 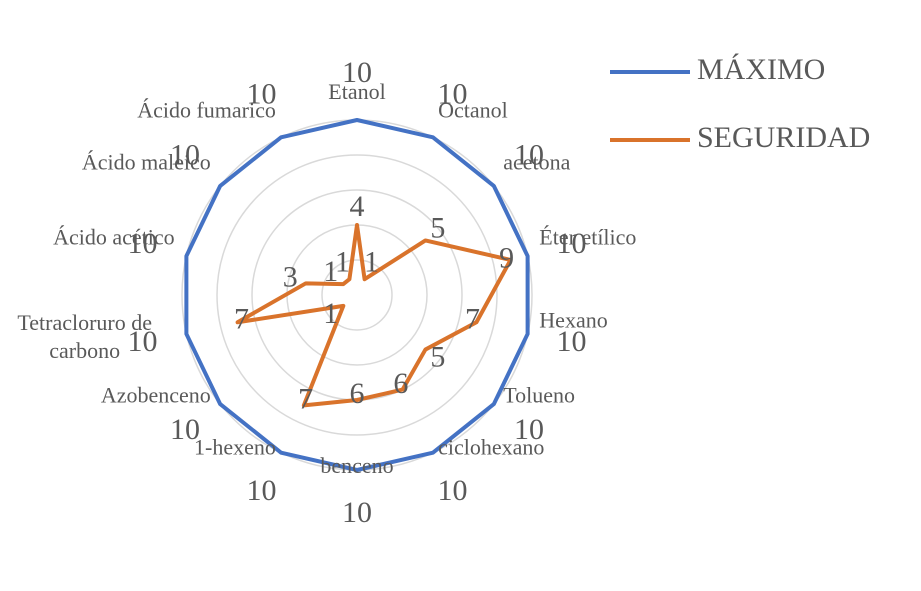 What do you see at coordinates (206, 110) in the screenshot?
I see `category-label: Ácido fumarico` at bounding box center [206, 110].